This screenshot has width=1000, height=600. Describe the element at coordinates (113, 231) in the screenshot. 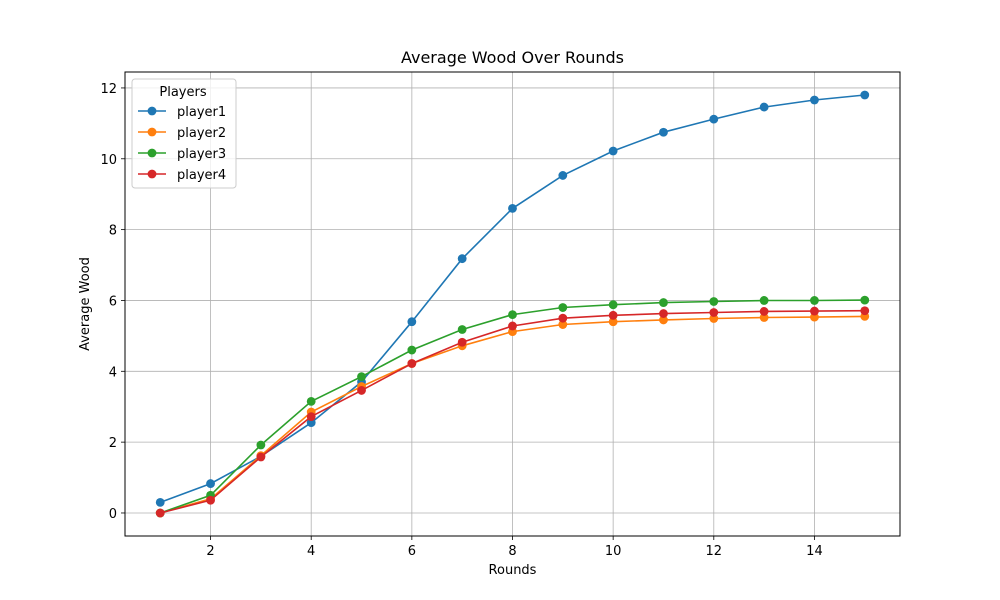

I see `y-tick-label: 8` at that location.